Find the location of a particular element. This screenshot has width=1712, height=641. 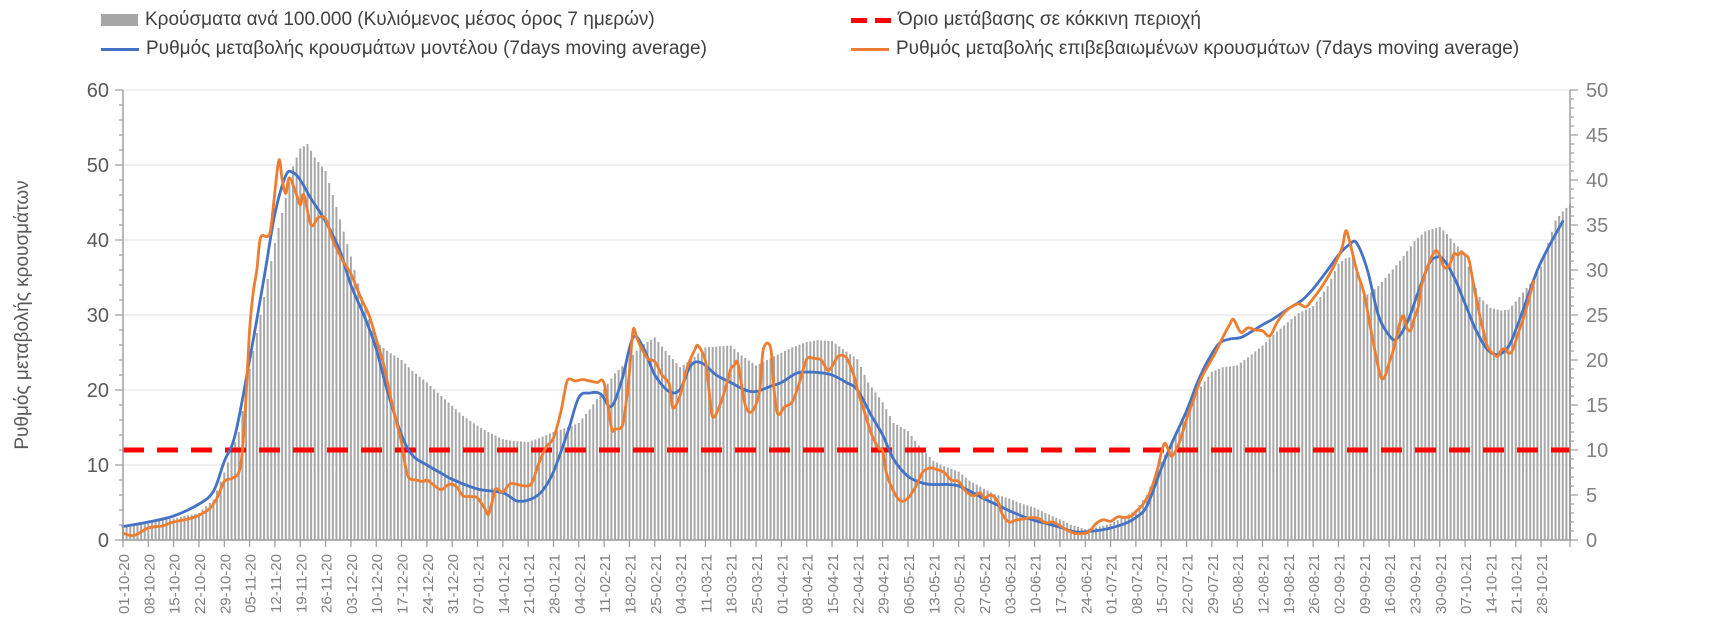

y-right-tick-label: 25 is located at coordinates (1597, 316).